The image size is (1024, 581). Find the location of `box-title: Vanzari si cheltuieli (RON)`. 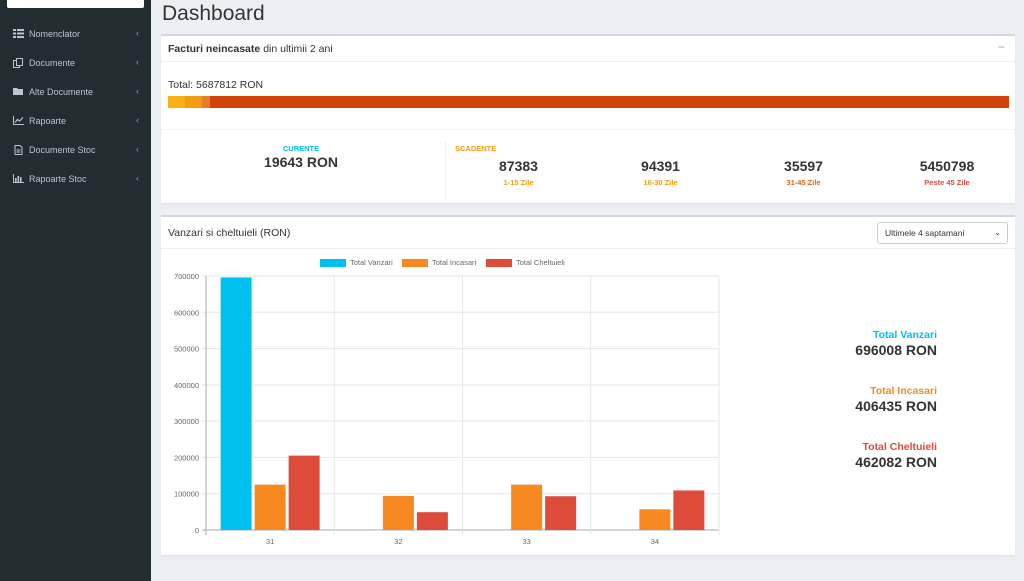

box-title: Vanzari si cheltuieli (RON) is located at coordinates (229, 232).